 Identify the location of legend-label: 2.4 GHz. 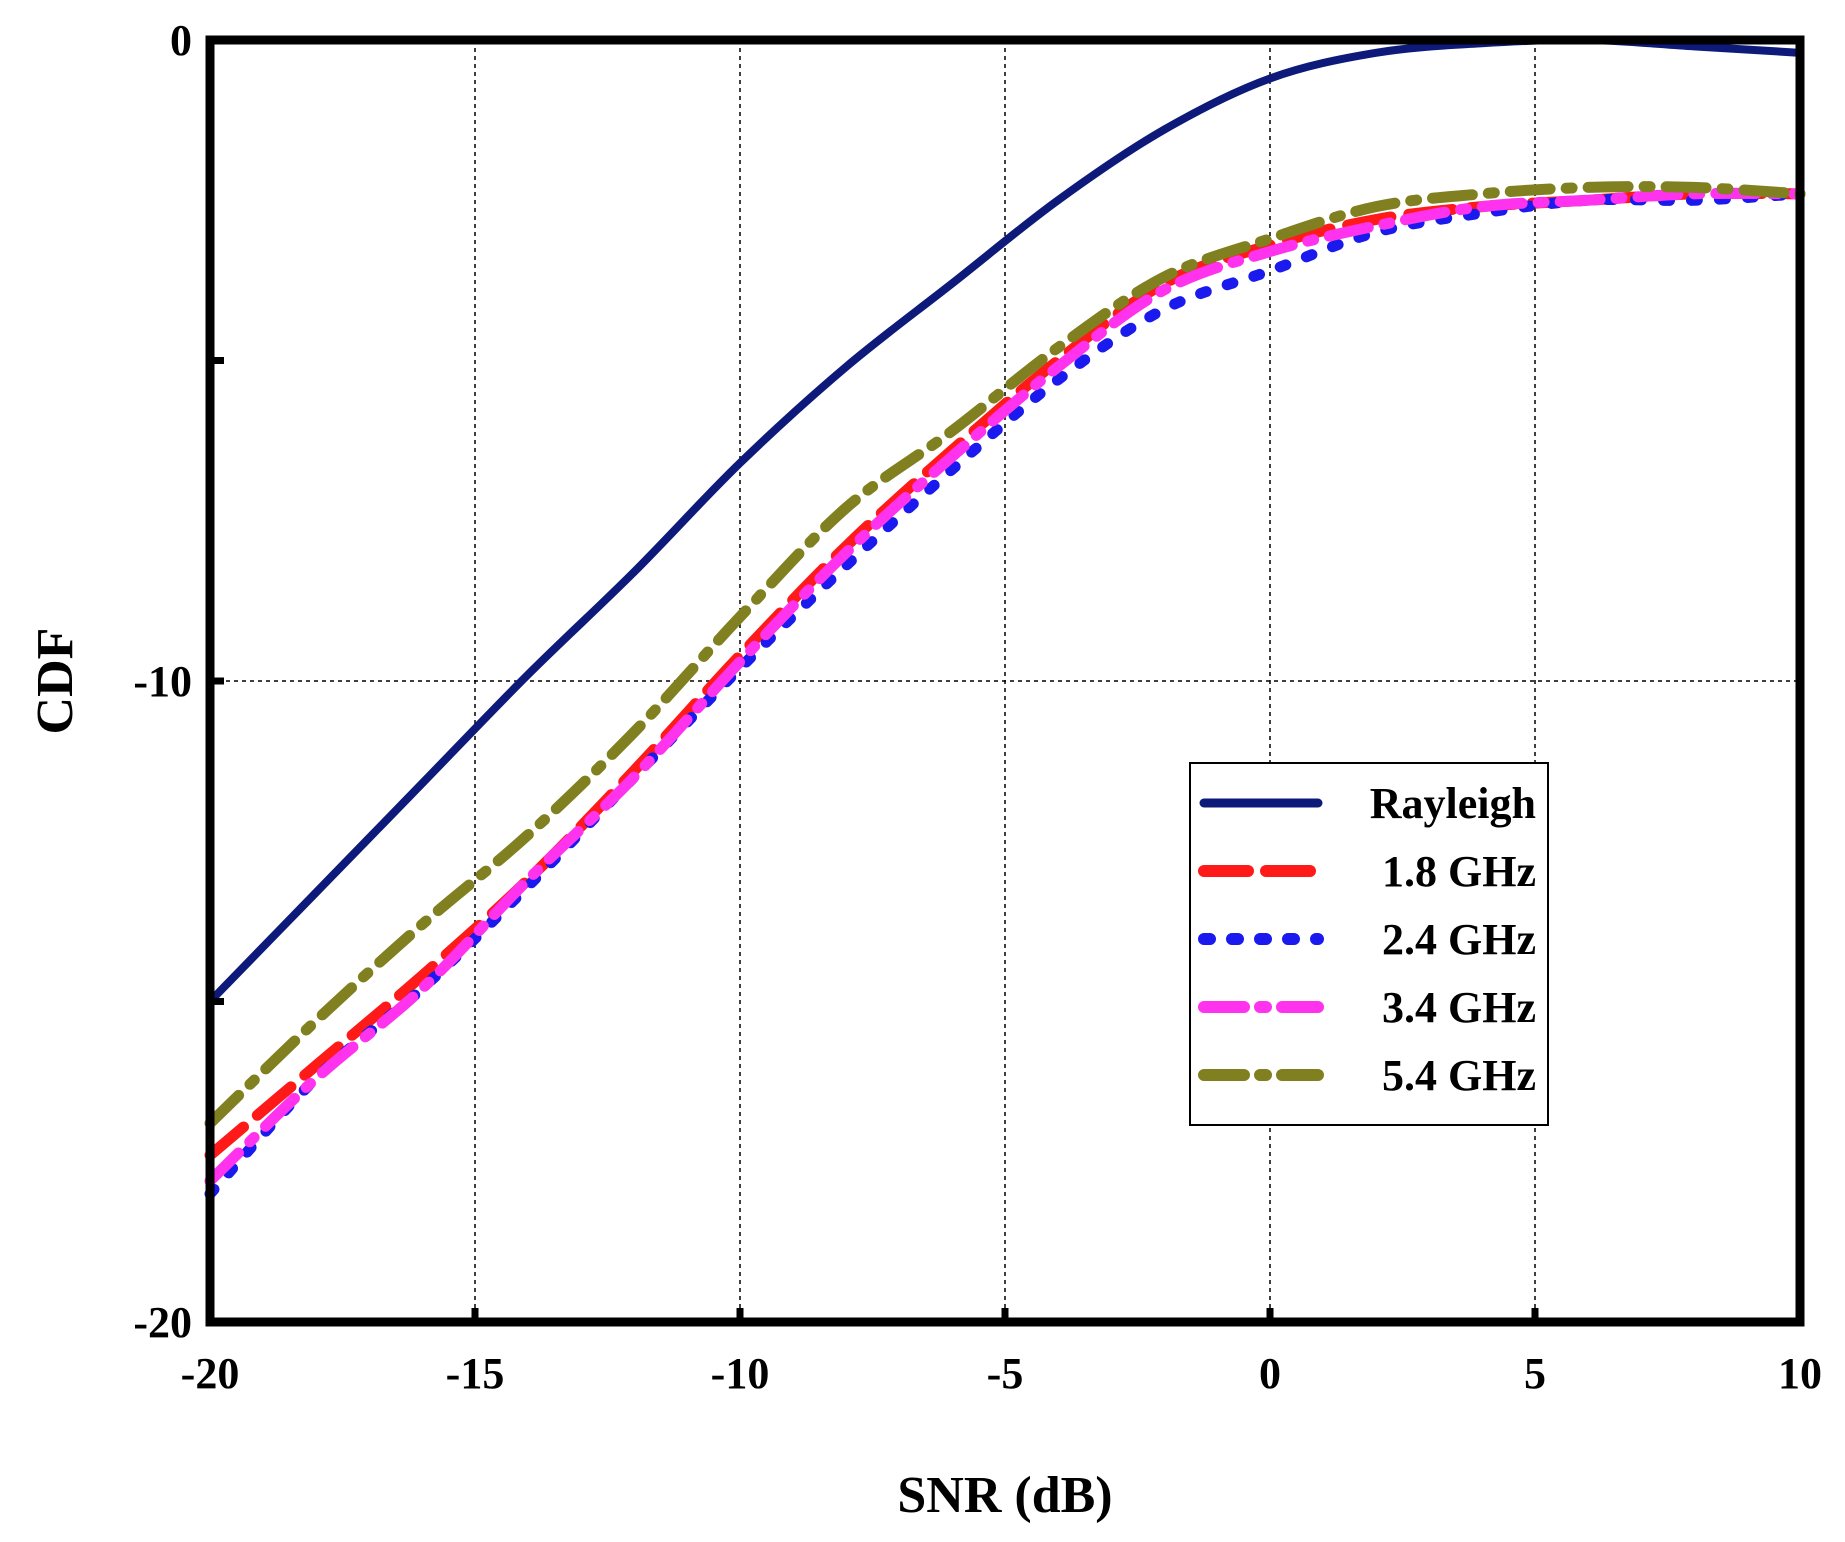
(1459, 939).